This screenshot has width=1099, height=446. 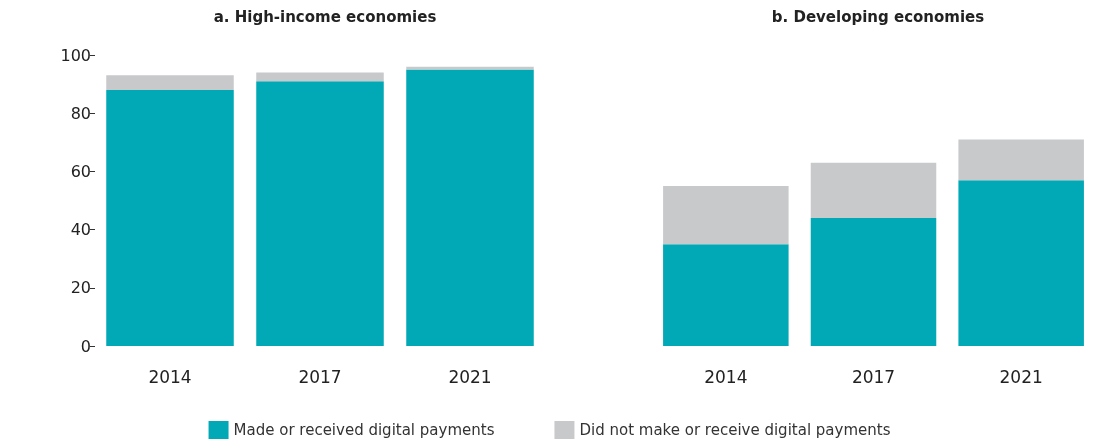 I want to click on y-tick-label: 0, so click(x=85, y=346).